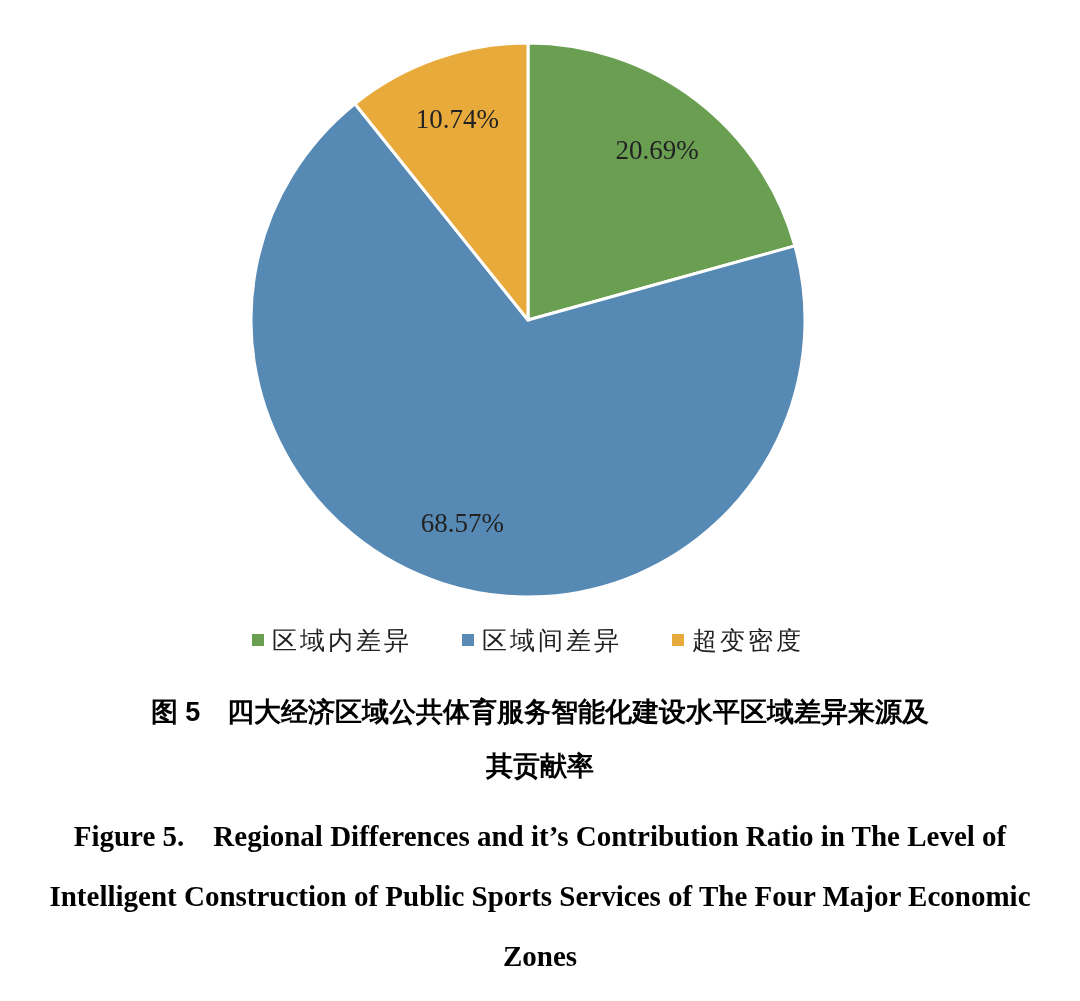  I want to click on legend-label: 区域间差异, so click(552, 640).